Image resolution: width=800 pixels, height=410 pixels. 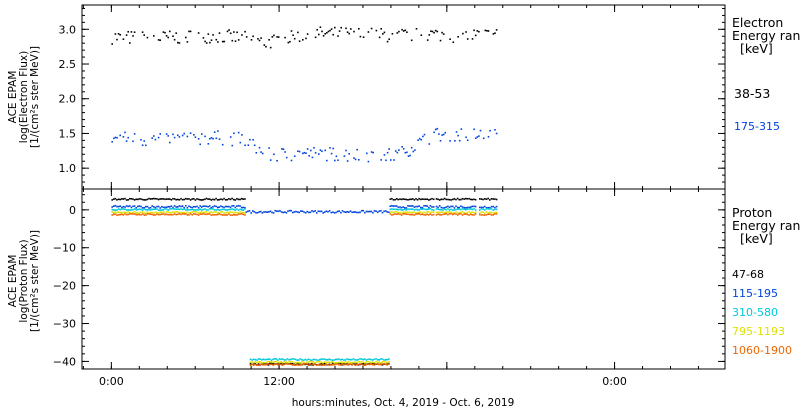 I want to click on electron-y-label-line-2: log(Electron Flux), so click(x=24, y=97).